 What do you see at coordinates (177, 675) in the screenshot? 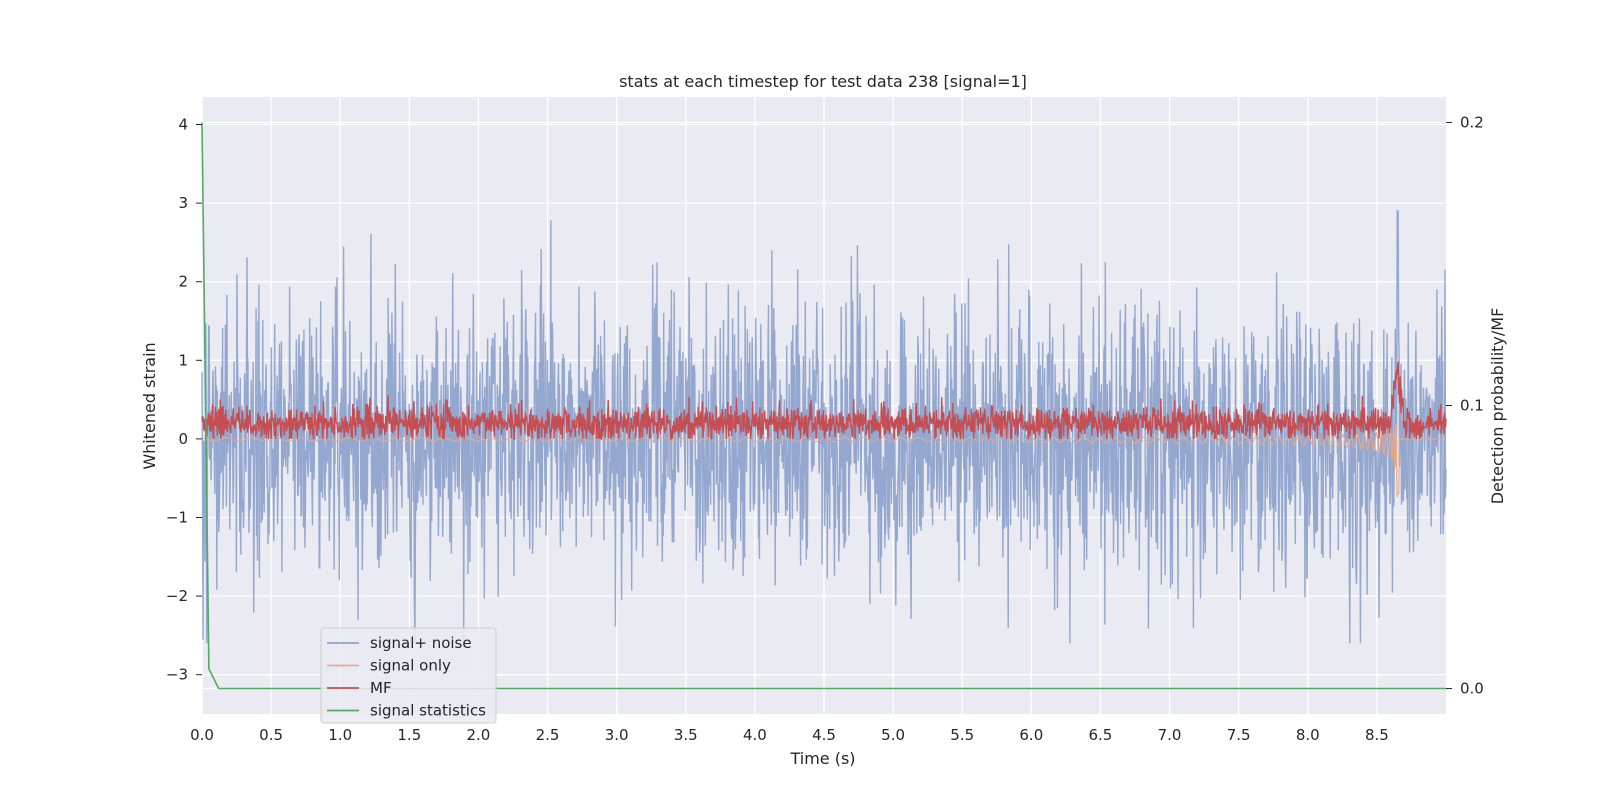
I see `y-tick-label: −3` at bounding box center [177, 675].